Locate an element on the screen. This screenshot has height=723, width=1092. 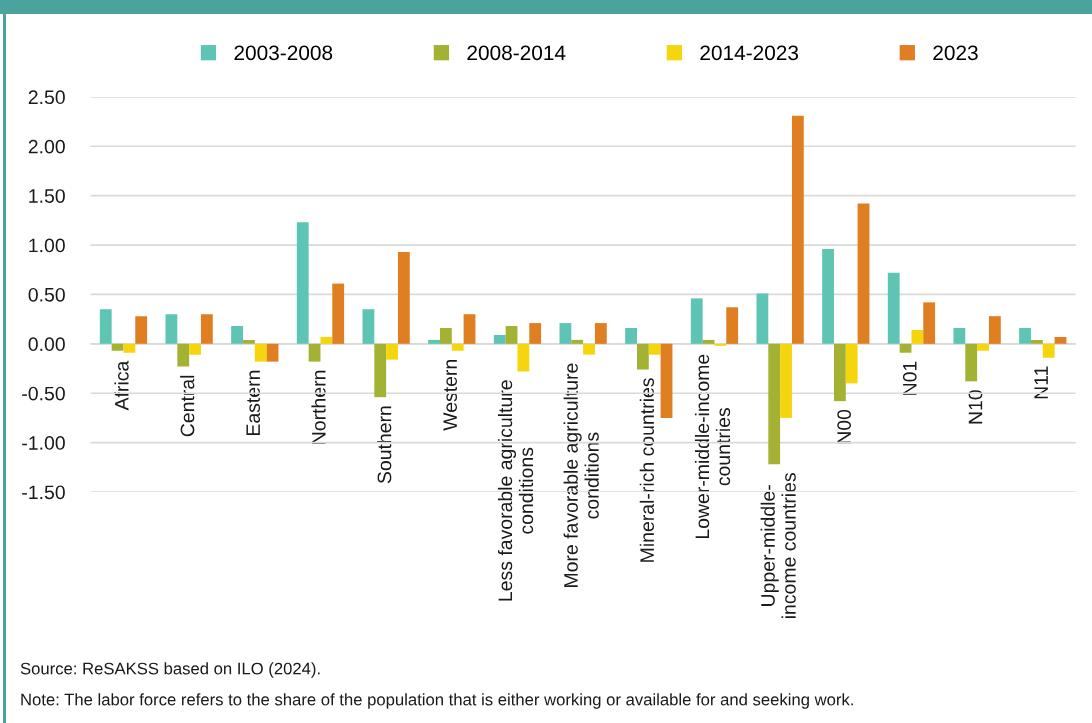
y-tick-label: 1.00 is located at coordinates (47, 245).